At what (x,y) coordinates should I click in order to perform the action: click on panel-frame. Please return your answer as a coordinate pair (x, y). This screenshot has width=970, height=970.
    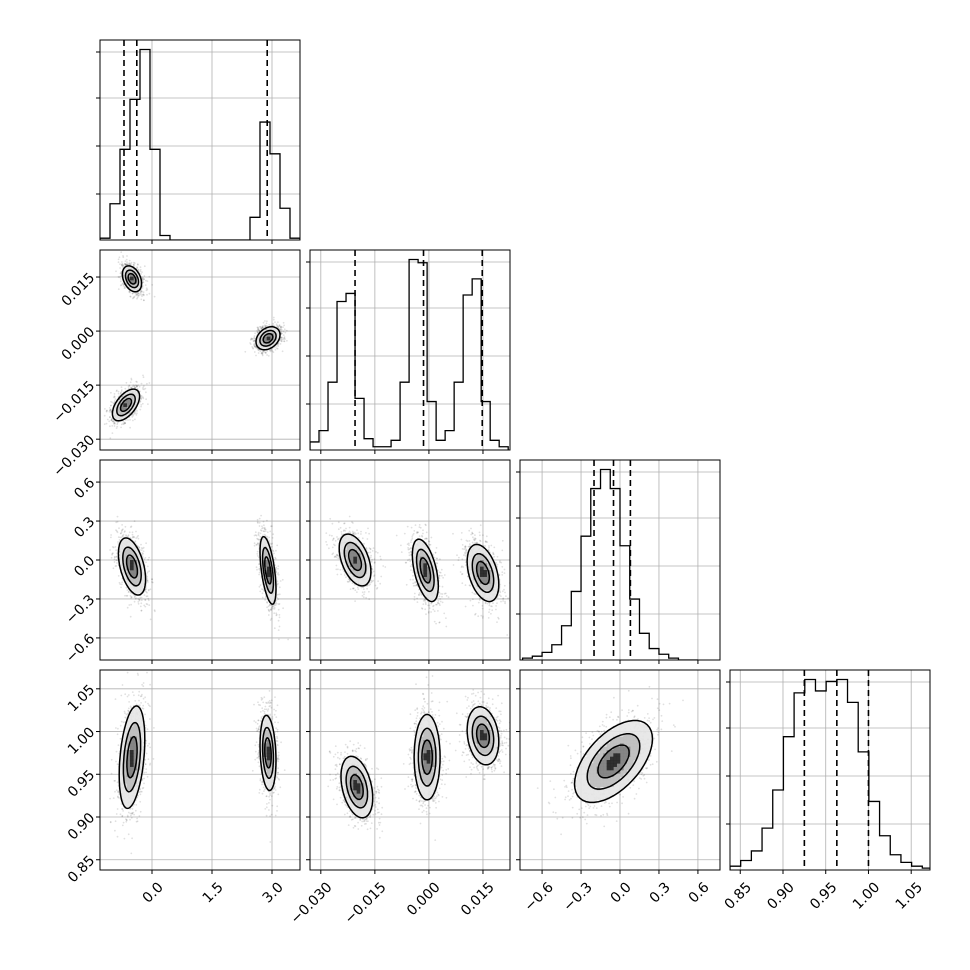
    Looking at the image, I should click on (830, 770).